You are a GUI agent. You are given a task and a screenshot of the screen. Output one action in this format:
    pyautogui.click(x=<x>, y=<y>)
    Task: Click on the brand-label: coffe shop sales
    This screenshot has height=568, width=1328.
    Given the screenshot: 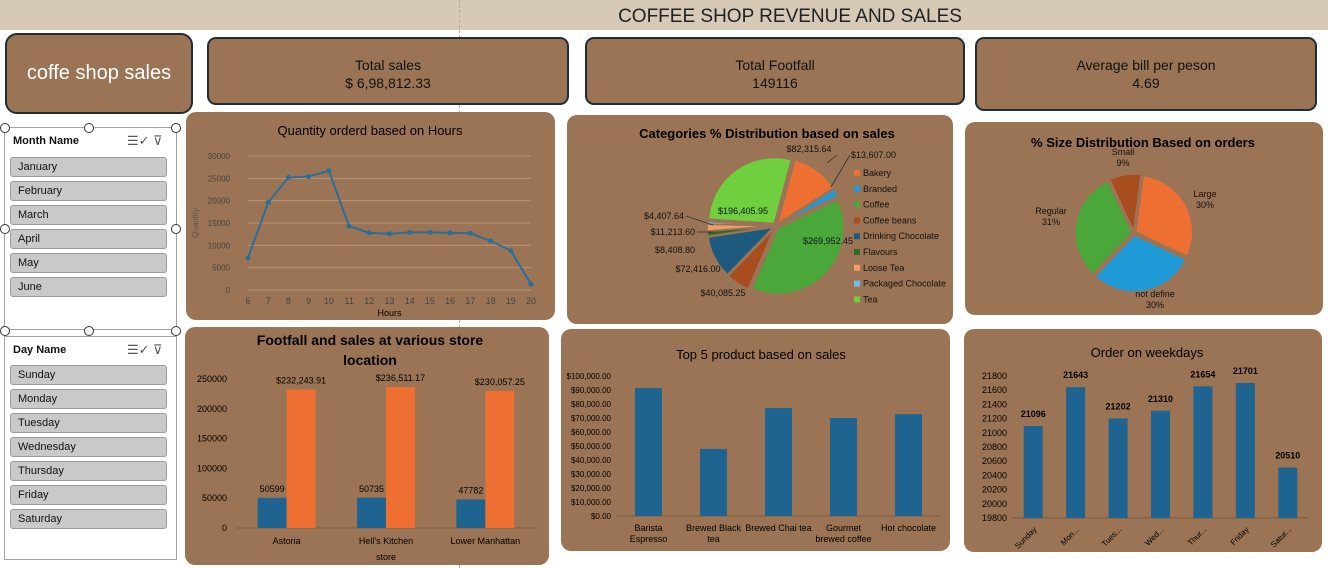 What is the action you would take?
    pyautogui.click(x=99, y=73)
    